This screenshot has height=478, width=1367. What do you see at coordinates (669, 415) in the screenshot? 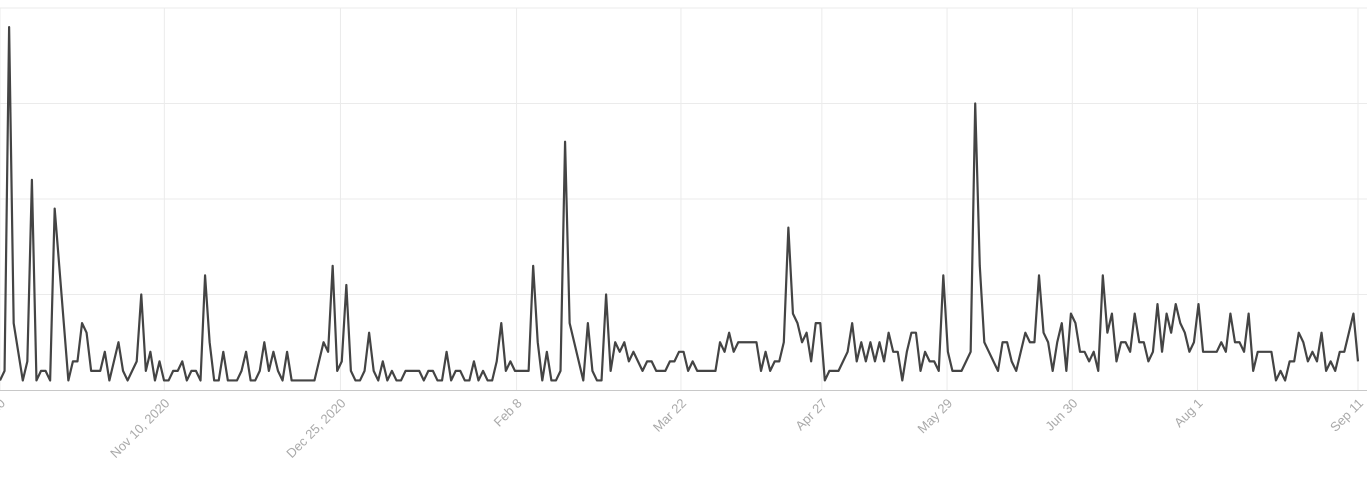
I see `x-tick-label: Mar 22` at bounding box center [669, 415].